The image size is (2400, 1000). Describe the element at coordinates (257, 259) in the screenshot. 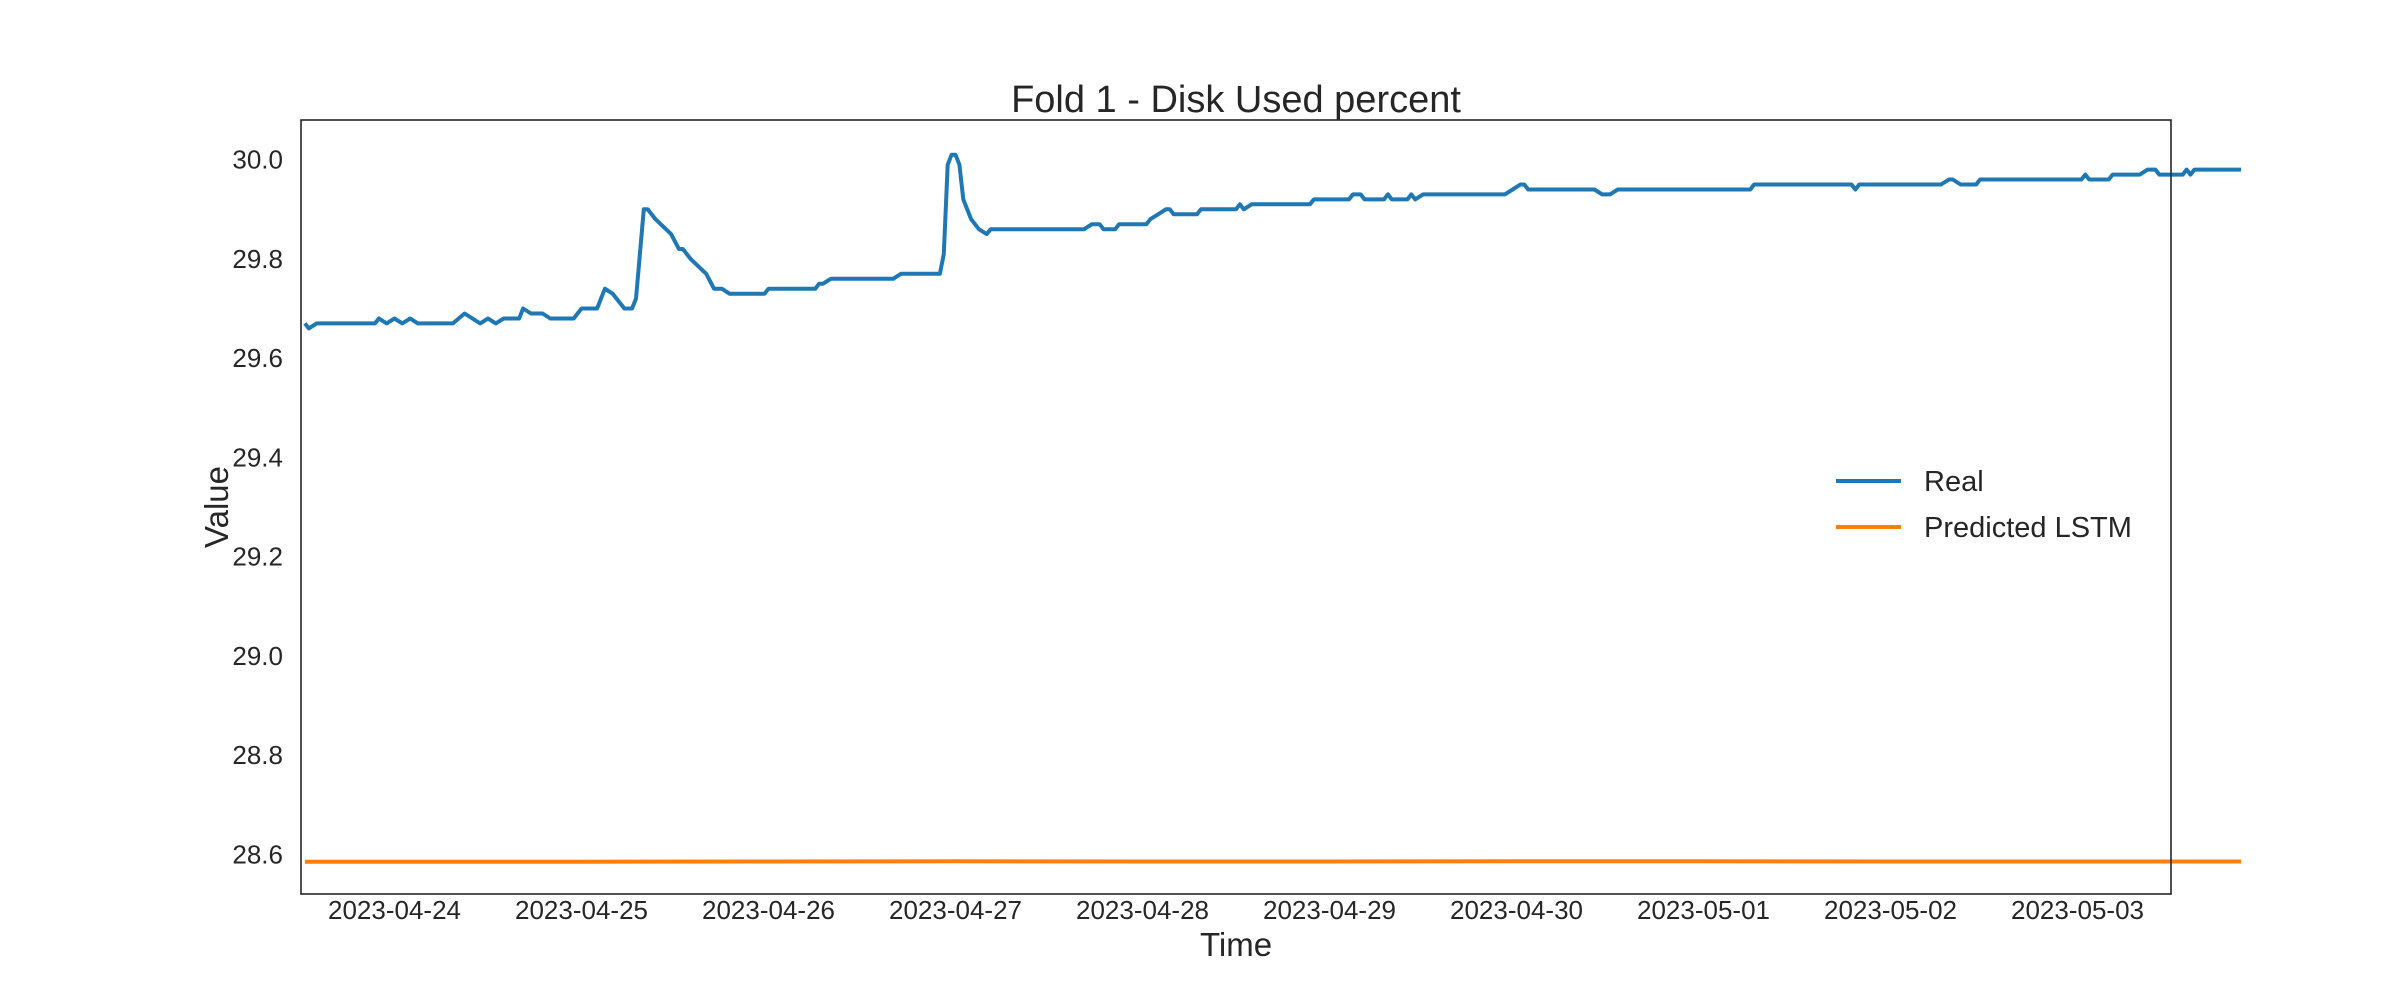

I see `y-tick-label: 29.8` at that location.